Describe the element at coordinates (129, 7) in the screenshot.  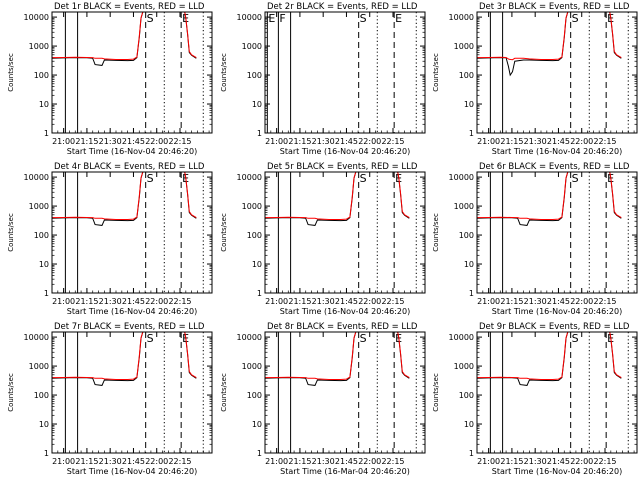
I see `panel-title: Det 1r BLACK = Events, RED = LLD` at that location.